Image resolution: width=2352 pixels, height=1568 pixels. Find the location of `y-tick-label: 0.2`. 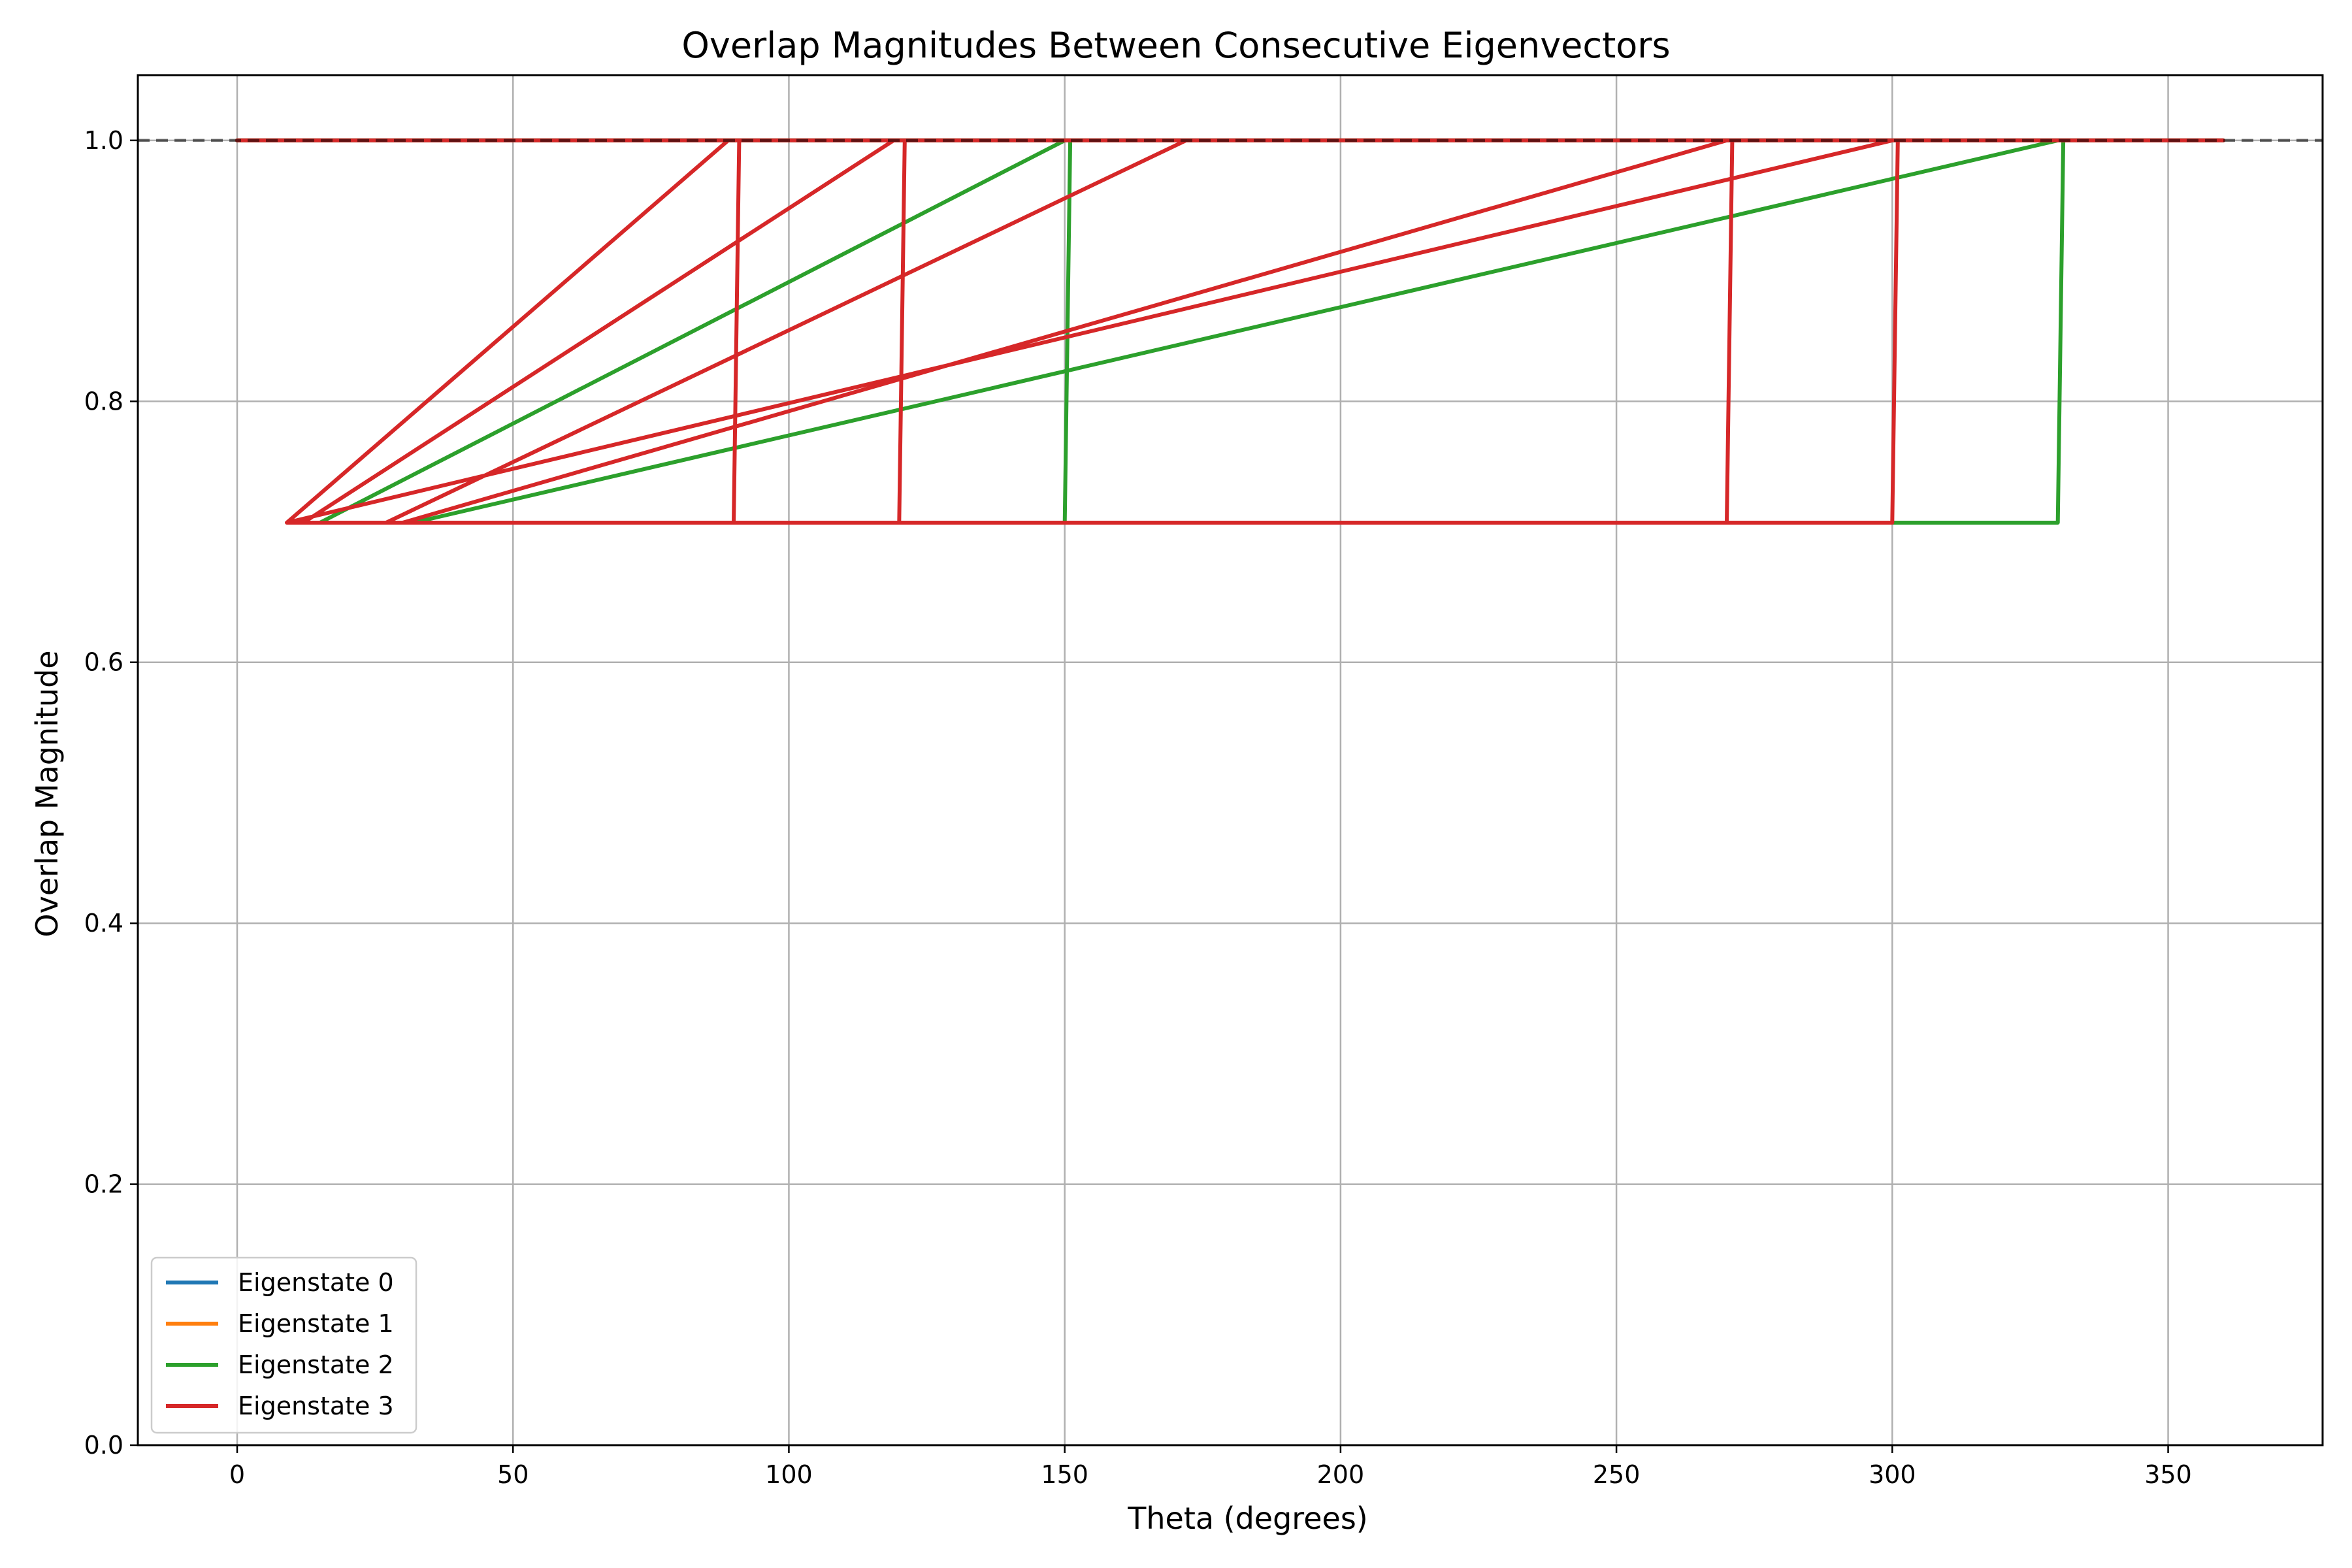

y-tick-label: 0.2 is located at coordinates (103, 1184).